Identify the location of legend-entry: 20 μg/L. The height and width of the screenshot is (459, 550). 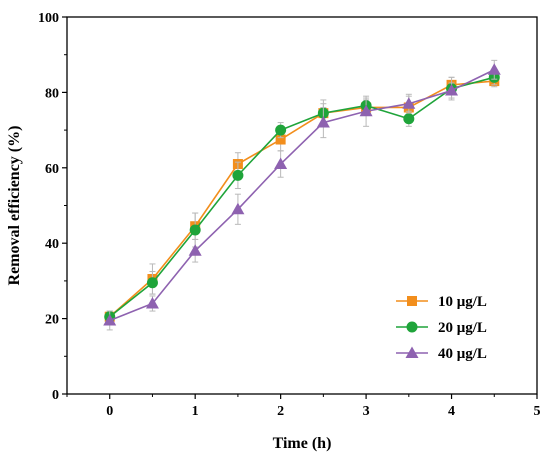
(441, 328).